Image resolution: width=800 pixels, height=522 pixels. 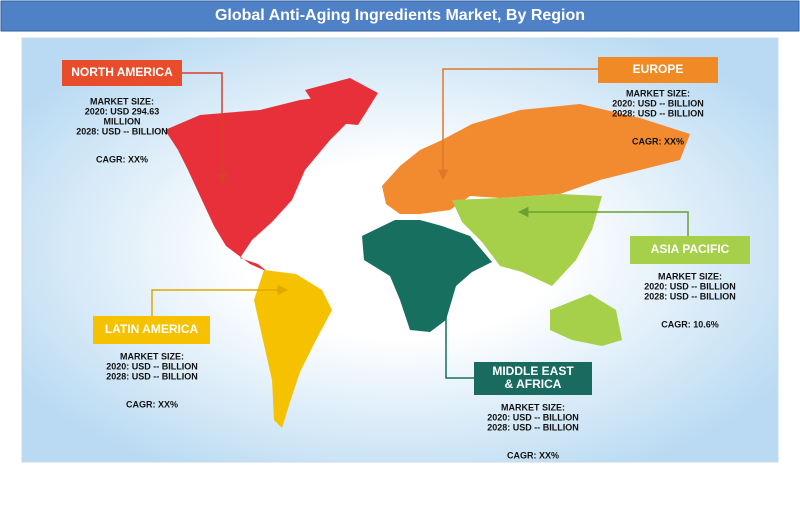 What do you see at coordinates (427, 276) in the screenshot?
I see `africa-shape` at bounding box center [427, 276].